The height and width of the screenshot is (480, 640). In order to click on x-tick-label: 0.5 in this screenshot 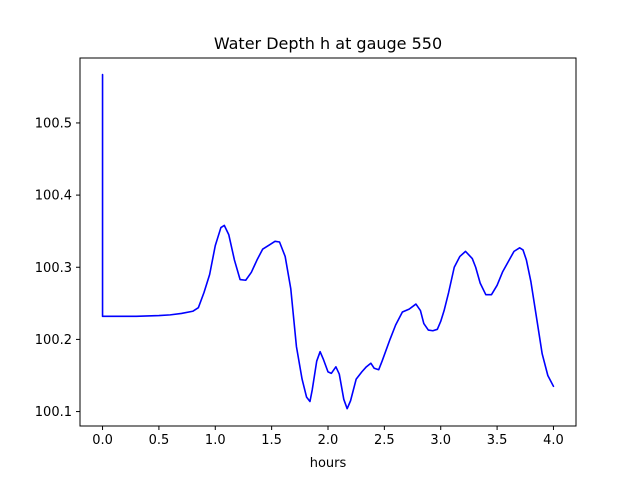, I will do `click(159, 440)`.